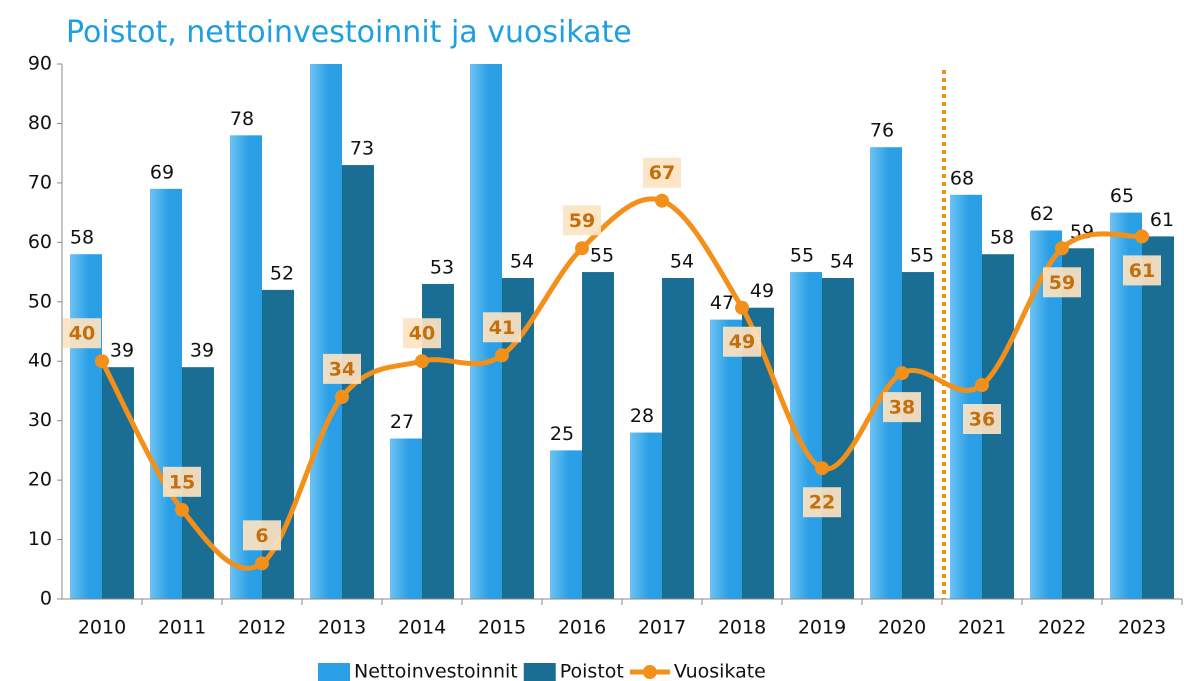  Describe the element at coordinates (182, 628) in the screenshot. I see `x-tick-label: 2011` at that location.